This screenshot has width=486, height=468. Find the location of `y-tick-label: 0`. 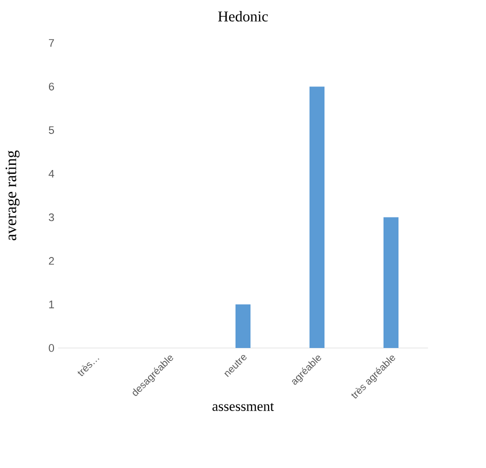

y-tick-label: 0 is located at coordinates (51, 348).